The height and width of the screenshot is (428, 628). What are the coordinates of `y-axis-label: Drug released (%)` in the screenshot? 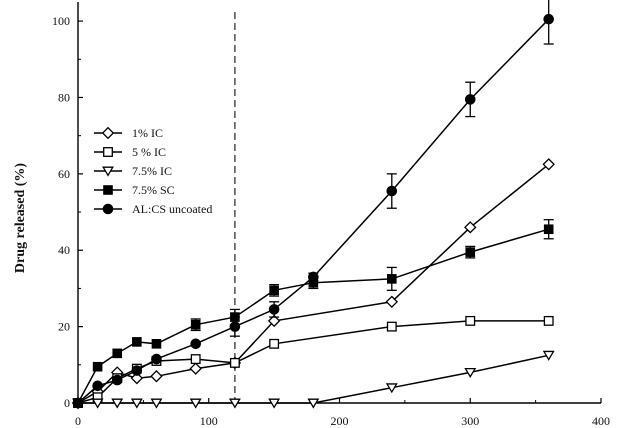 It's located at (20, 218).